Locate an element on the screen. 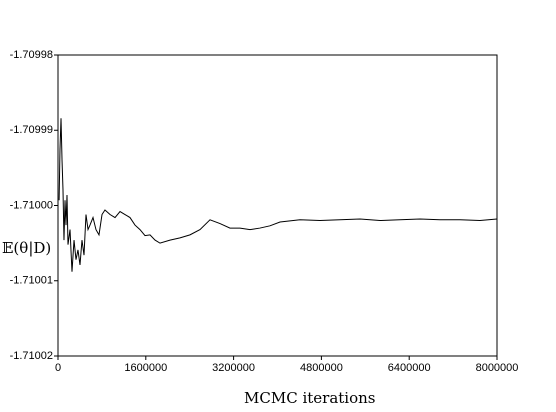 The height and width of the screenshot is (412, 556). y-tick-label: -1.70998 is located at coordinates (31, 55).